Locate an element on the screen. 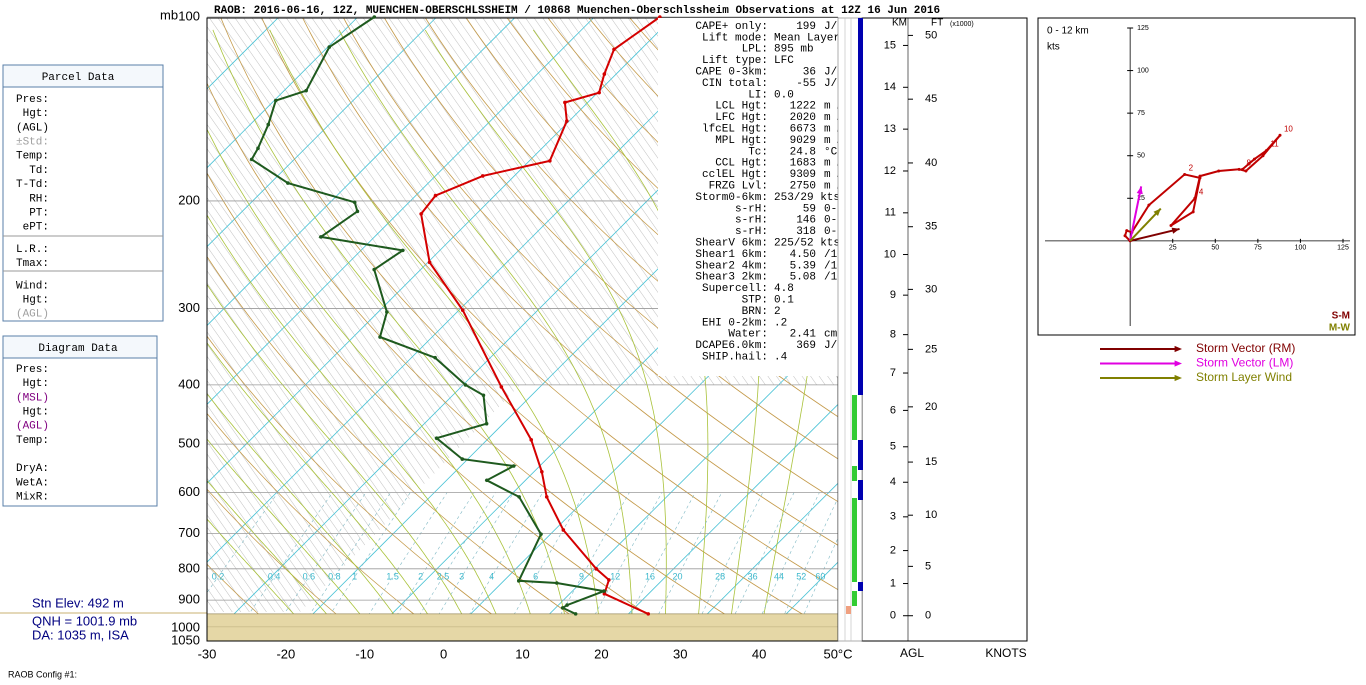  index-label: lfcEL Hgt: is located at coordinates (735, 130).